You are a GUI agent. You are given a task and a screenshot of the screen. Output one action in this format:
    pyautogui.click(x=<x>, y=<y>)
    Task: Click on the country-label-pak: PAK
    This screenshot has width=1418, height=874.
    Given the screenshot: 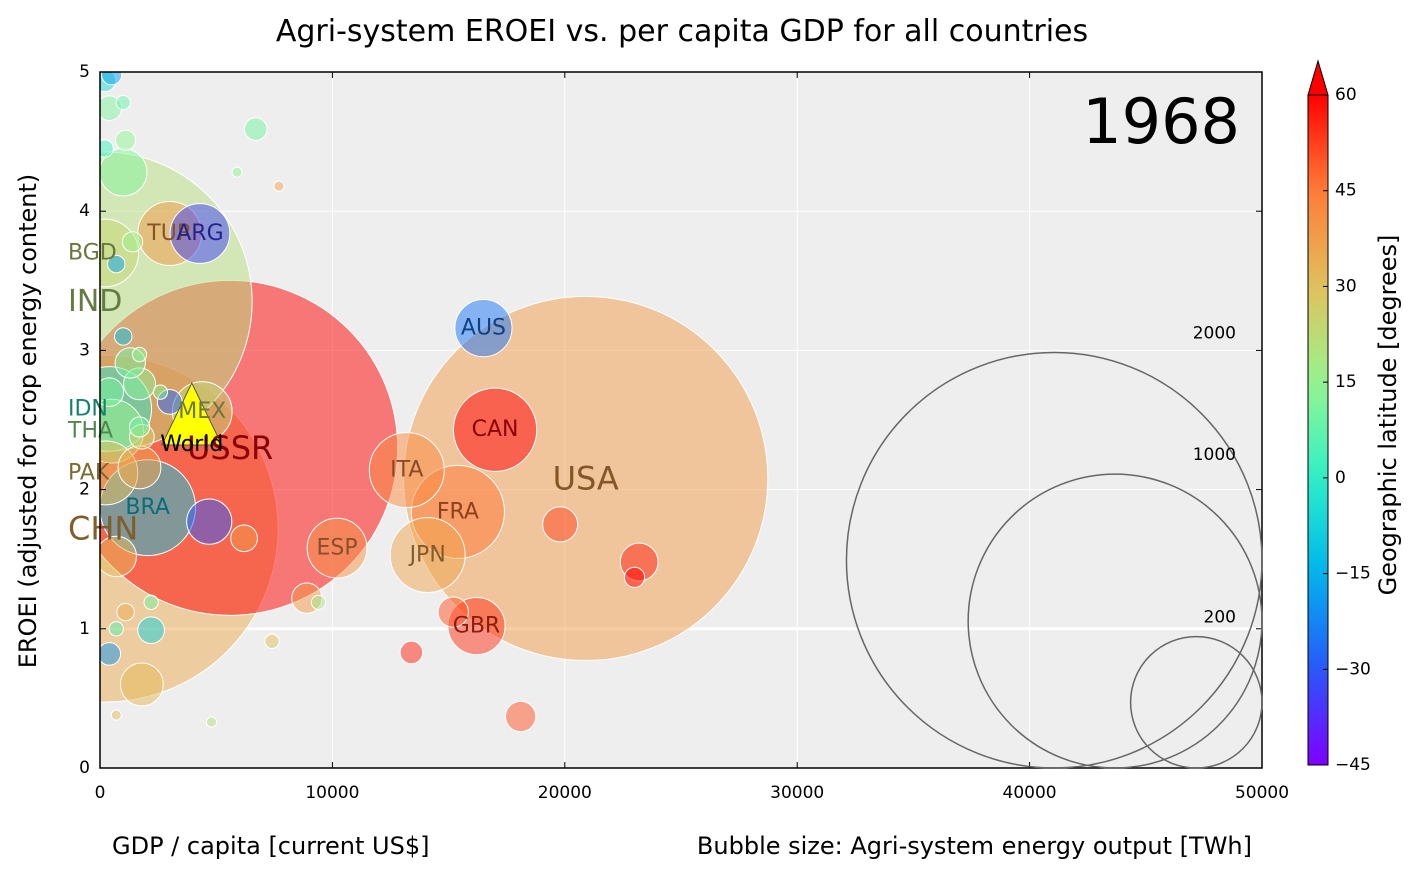 What is the action you would take?
    pyautogui.click(x=89, y=472)
    